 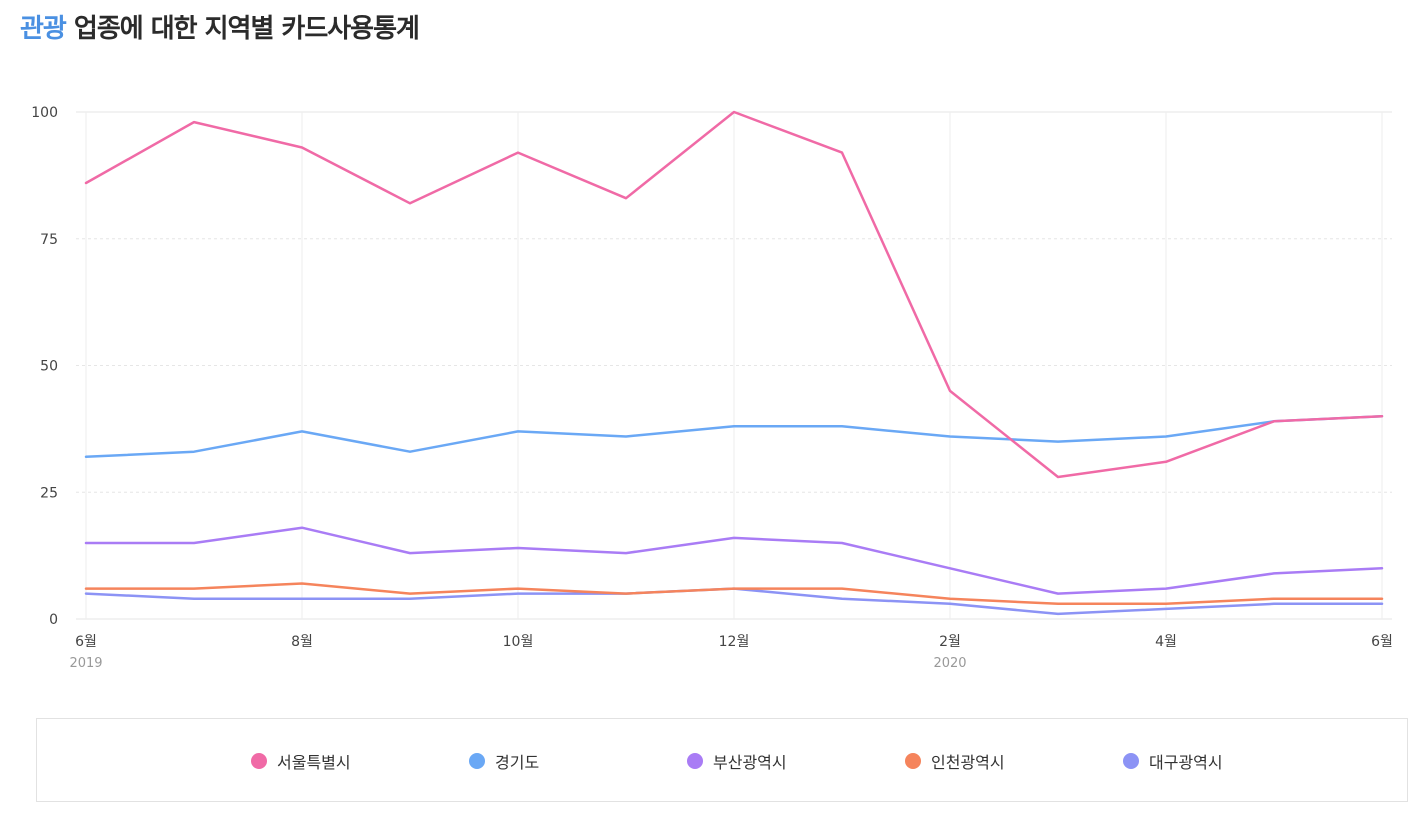 I want to click on legend-item: 인천광역시, so click(x=955, y=761).